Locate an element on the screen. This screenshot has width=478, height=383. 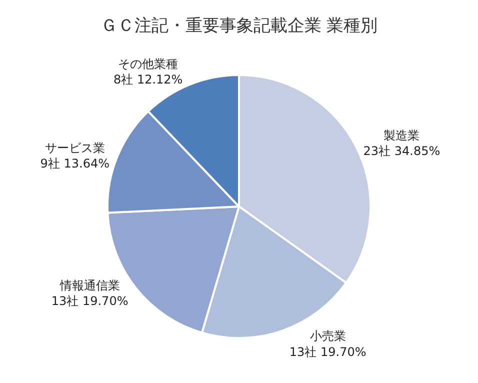
slice-label: 小売業 is located at coordinates (328, 336).